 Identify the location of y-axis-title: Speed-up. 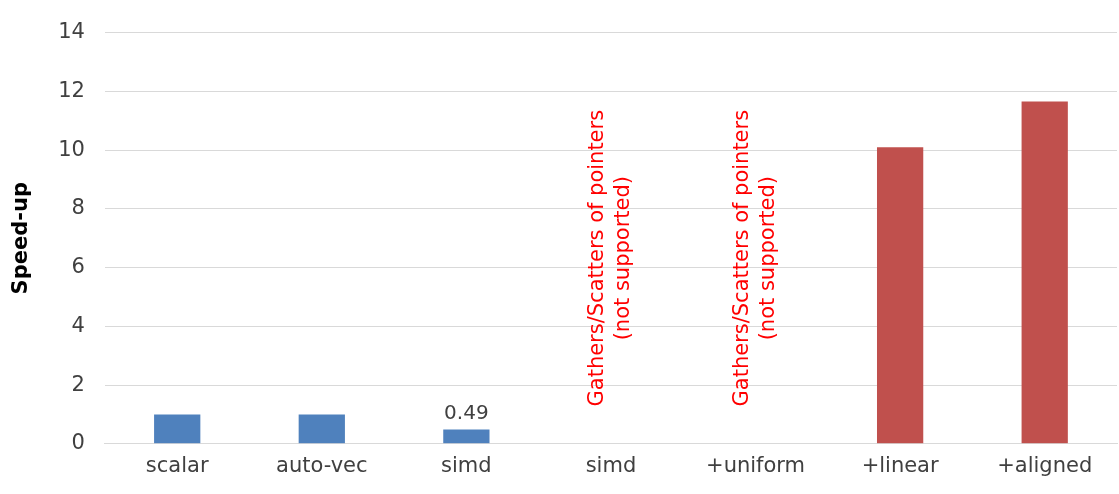
(20, 238).